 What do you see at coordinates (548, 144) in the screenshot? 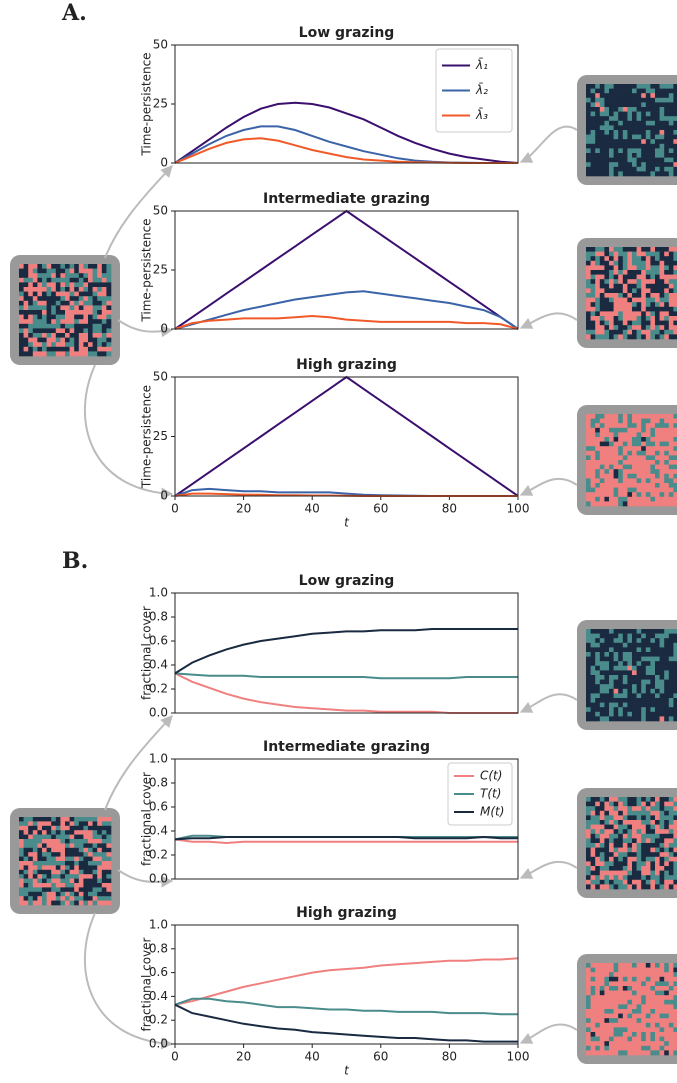
I see `arrow` at bounding box center [548, 144].